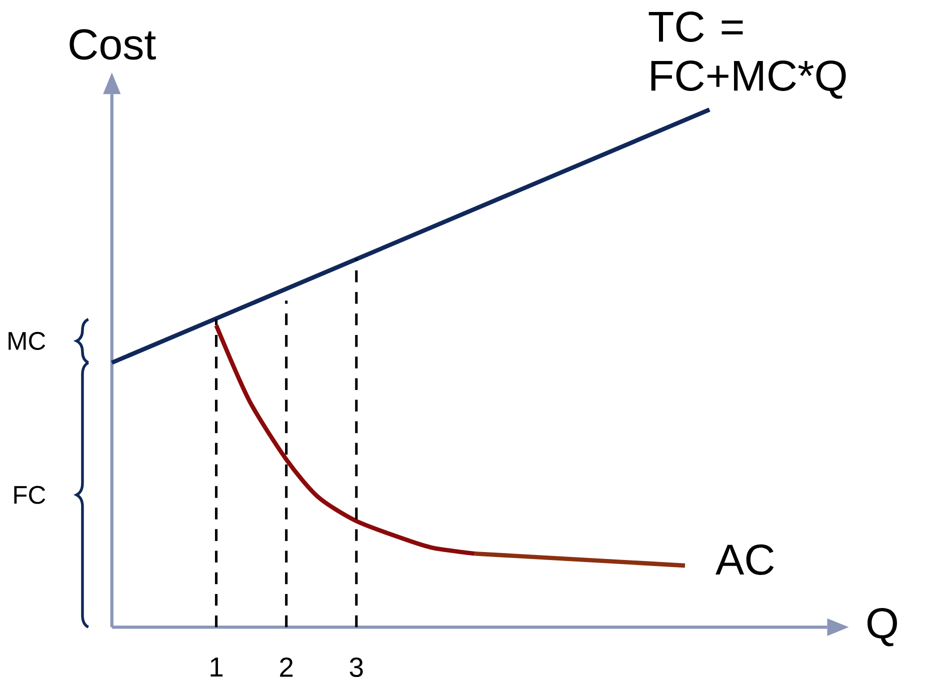  What do you see at coordinates (747, 55) in the screenshot?
I see `series-label: TC = FC+MC*Q` at bounding box center [747, 55].